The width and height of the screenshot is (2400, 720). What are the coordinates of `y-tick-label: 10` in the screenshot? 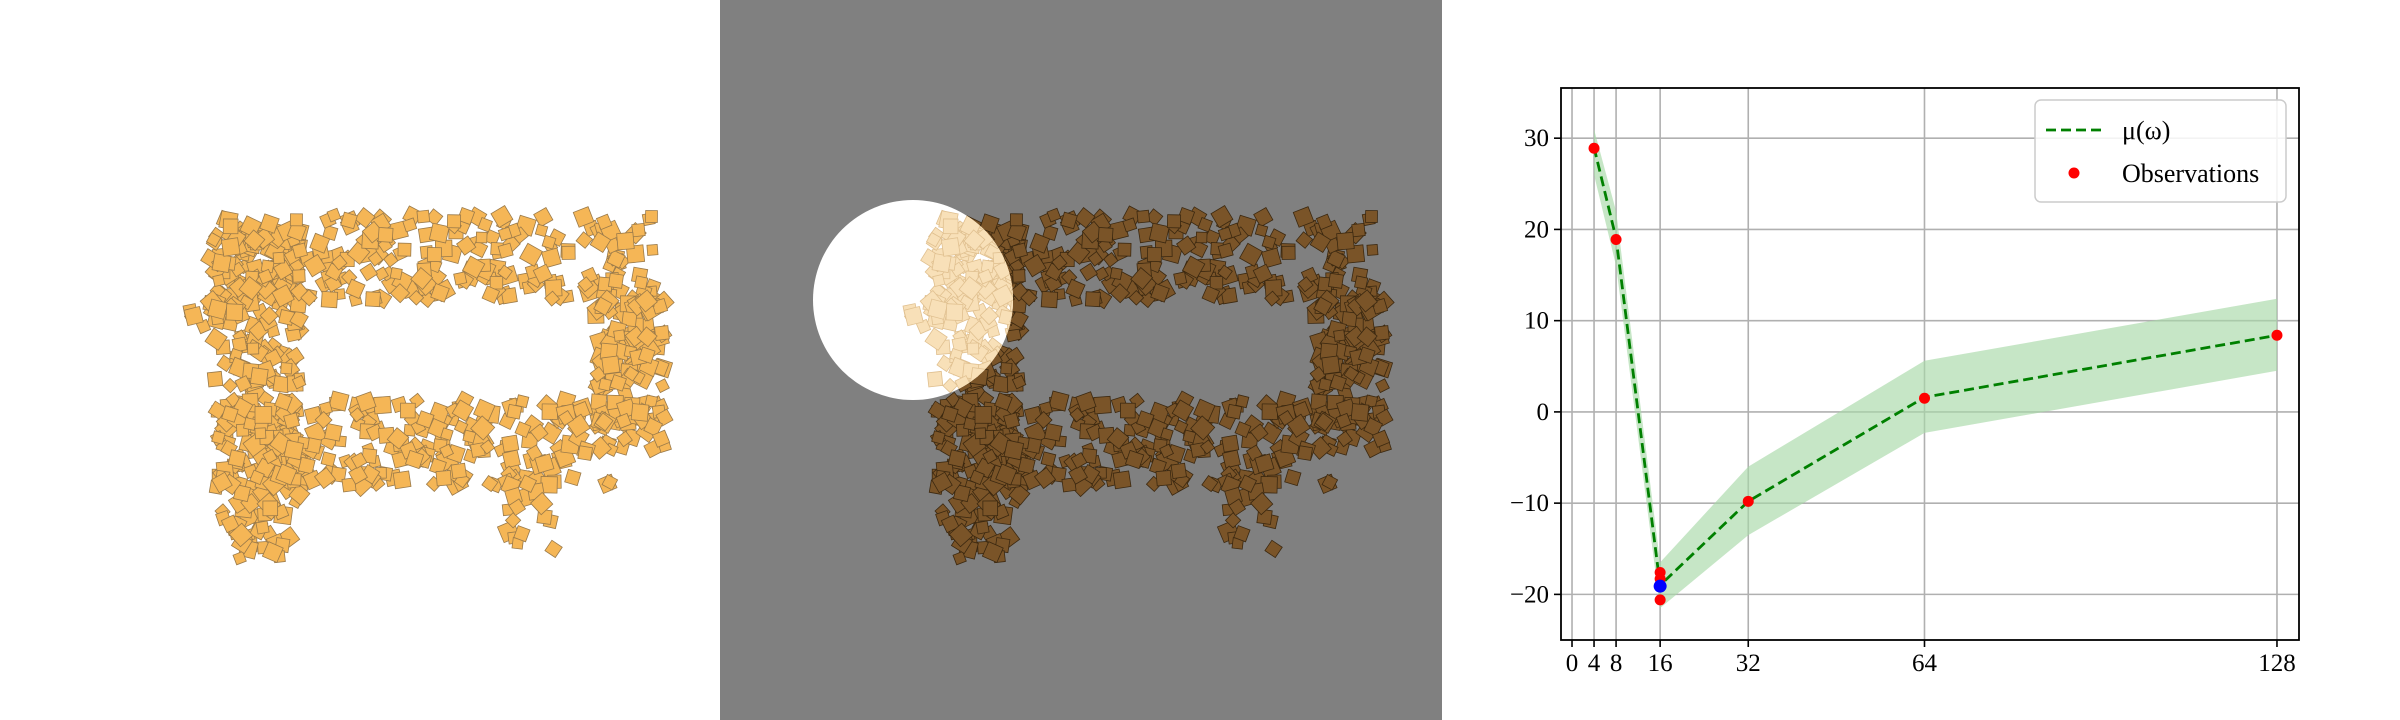 It's located at (1536, 321).